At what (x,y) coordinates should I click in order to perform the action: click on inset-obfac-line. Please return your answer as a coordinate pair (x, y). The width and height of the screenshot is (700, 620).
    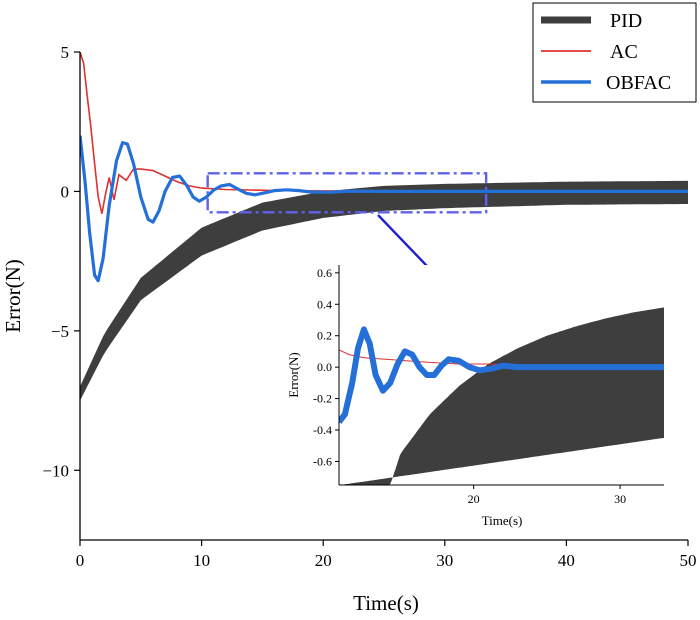
    Looking at the image, I should click on (501, 375).